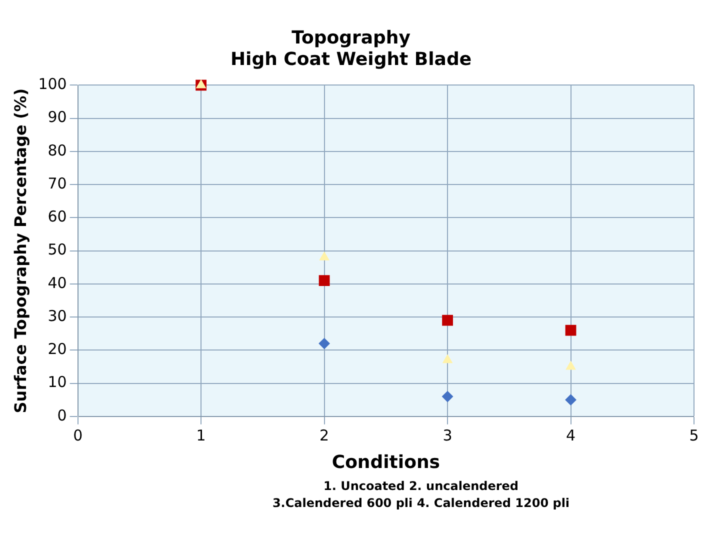  I want to click on y-tick-label: 90, so click(57, 117).